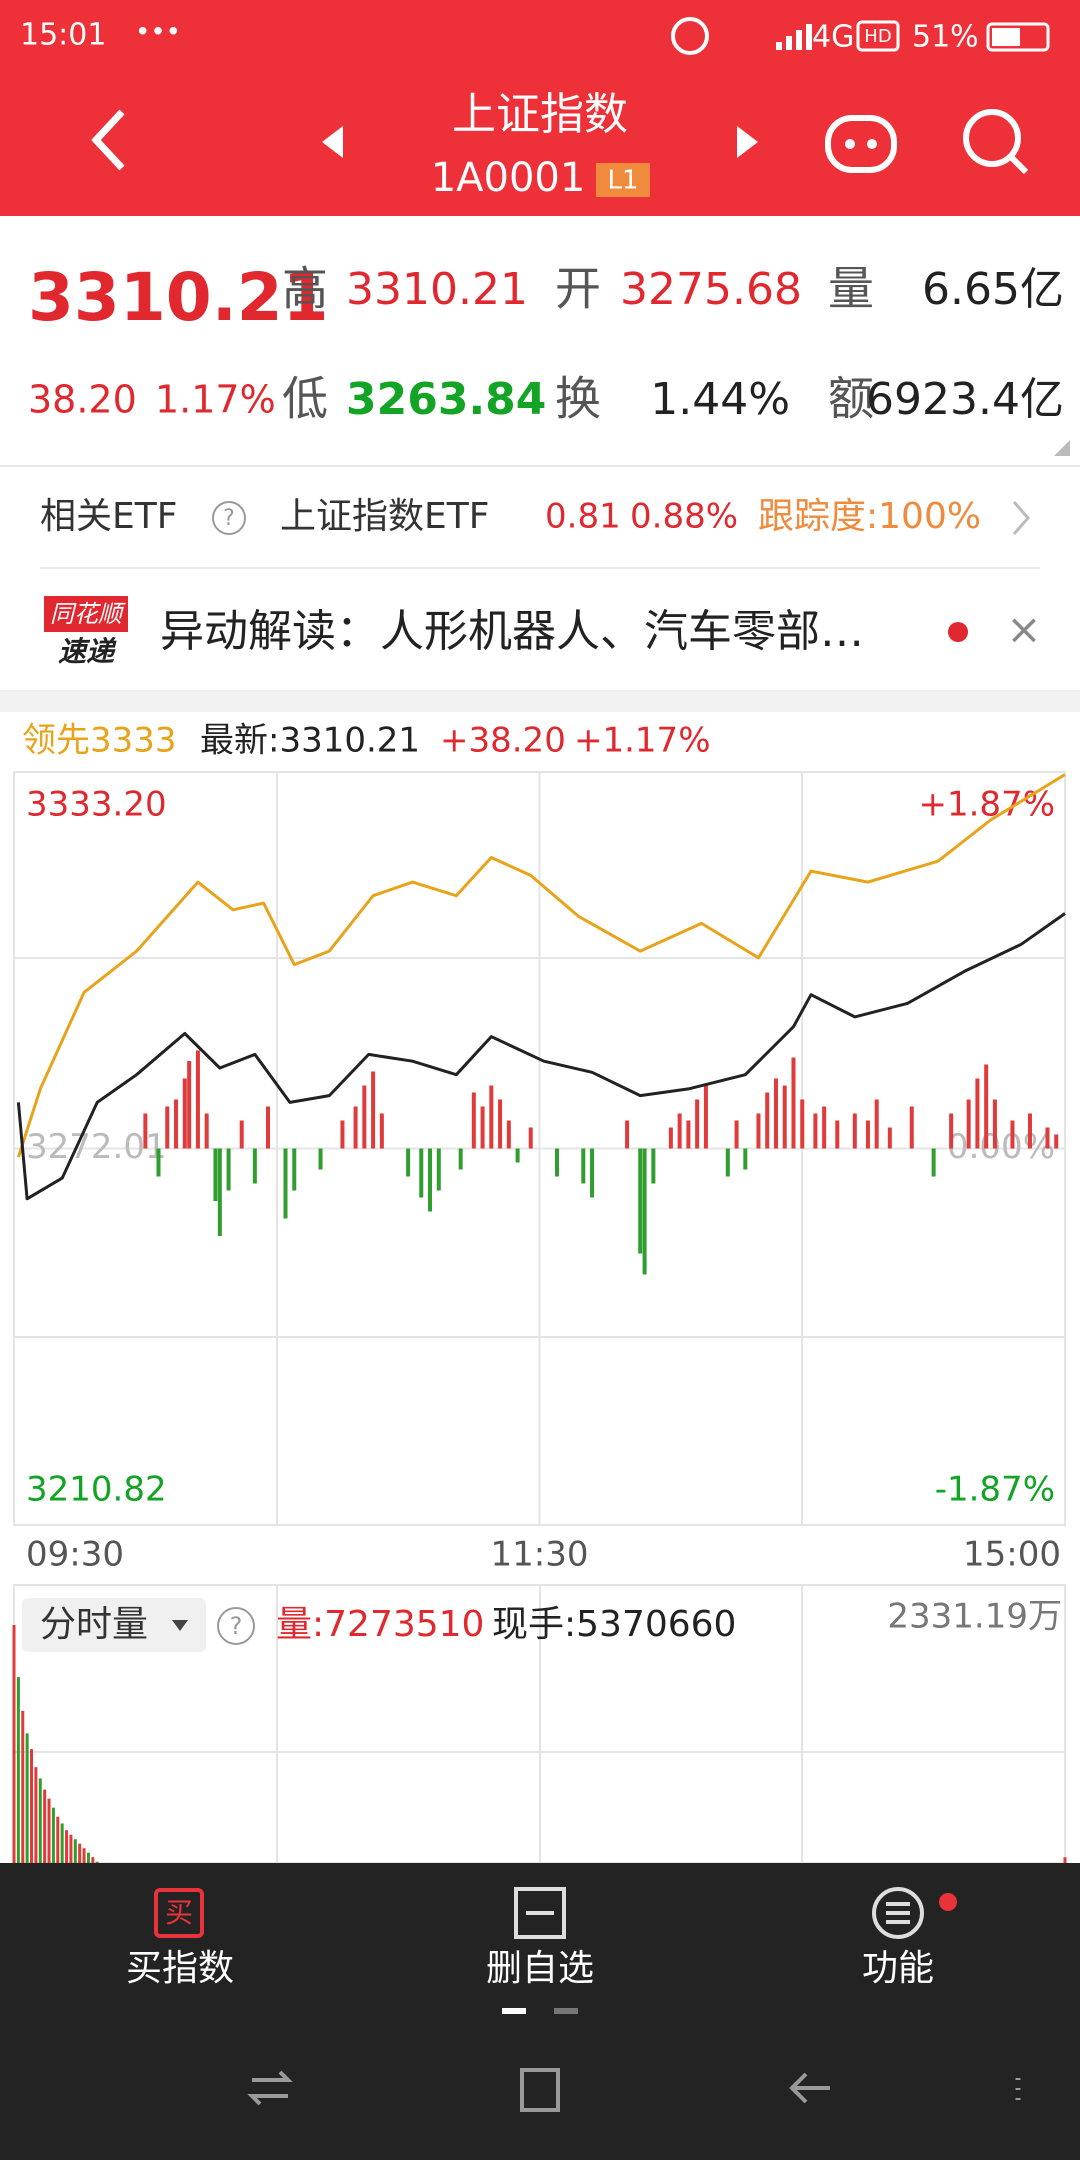 This screenshot has width=1080, height=2160. I want to click on nav-remove: 删自选, so click(540, 1938).